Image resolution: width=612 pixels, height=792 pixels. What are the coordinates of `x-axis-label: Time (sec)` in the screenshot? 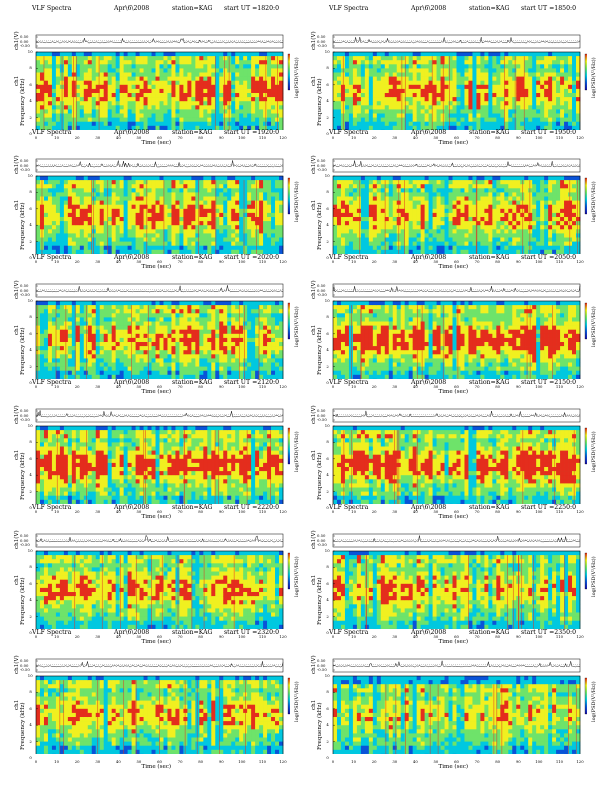 It's located at (156, 516).